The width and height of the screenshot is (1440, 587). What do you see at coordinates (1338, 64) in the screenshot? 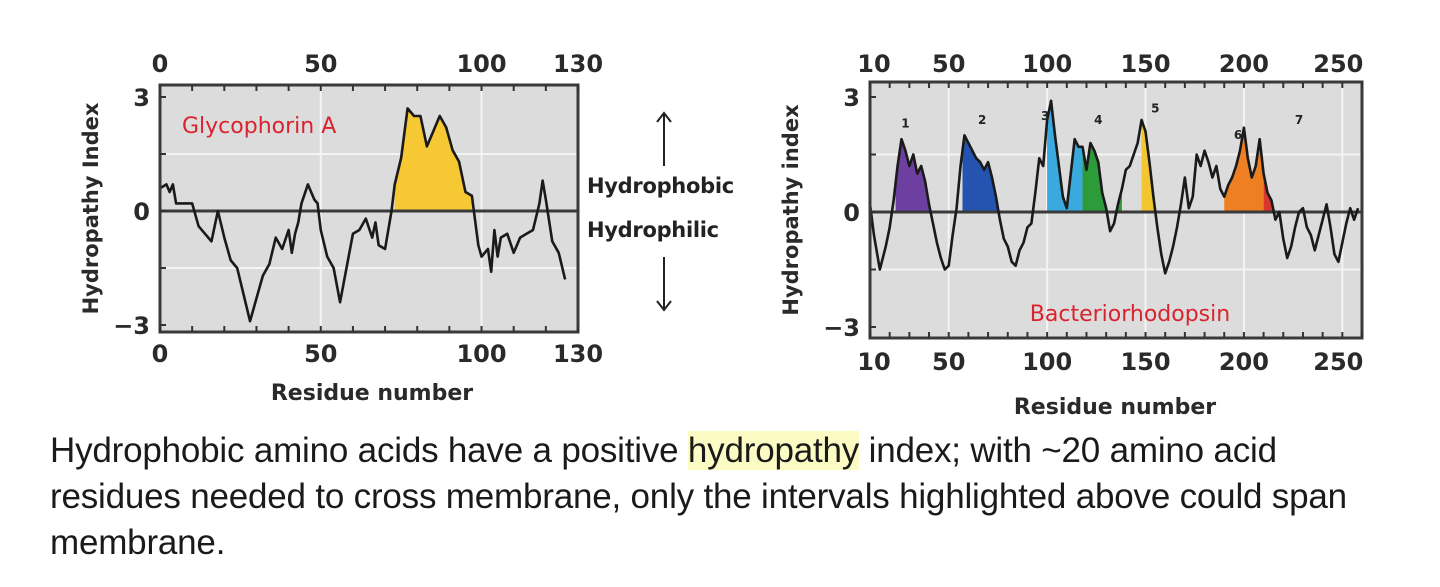
I see `x-tick-label-top: 250` at bounding box center [1338, 64].